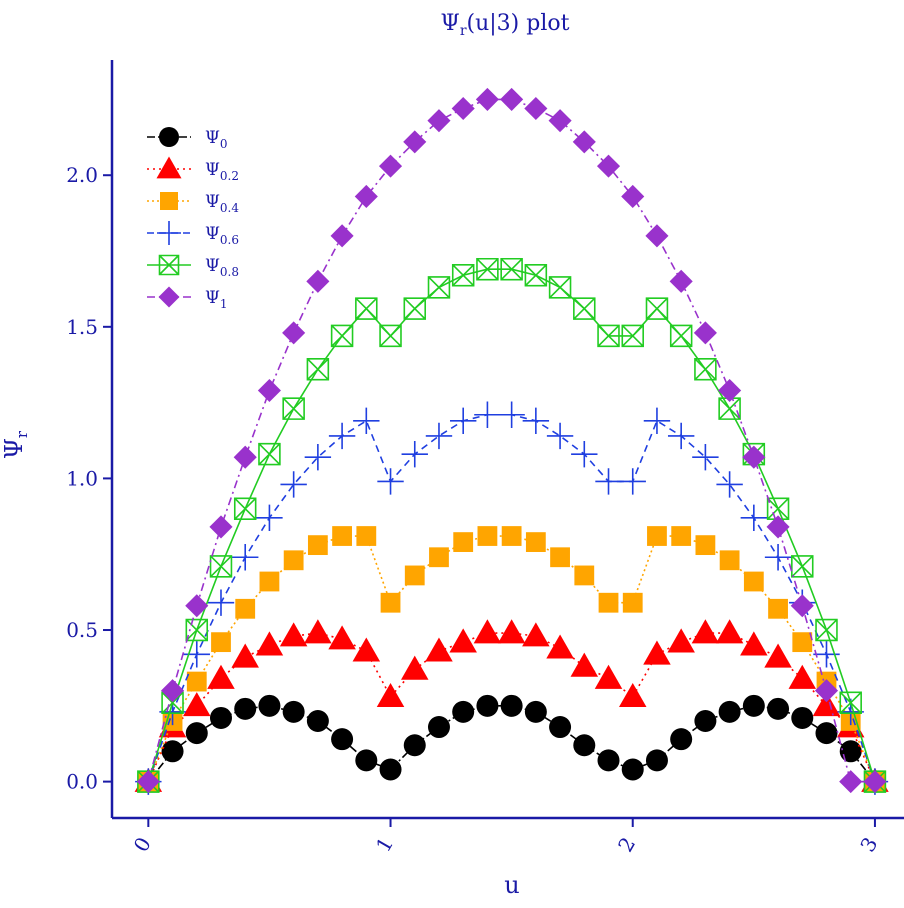 This screenshot has width=904, height=908. I want to click on legend-label: Ψ0, so click(216, 139).